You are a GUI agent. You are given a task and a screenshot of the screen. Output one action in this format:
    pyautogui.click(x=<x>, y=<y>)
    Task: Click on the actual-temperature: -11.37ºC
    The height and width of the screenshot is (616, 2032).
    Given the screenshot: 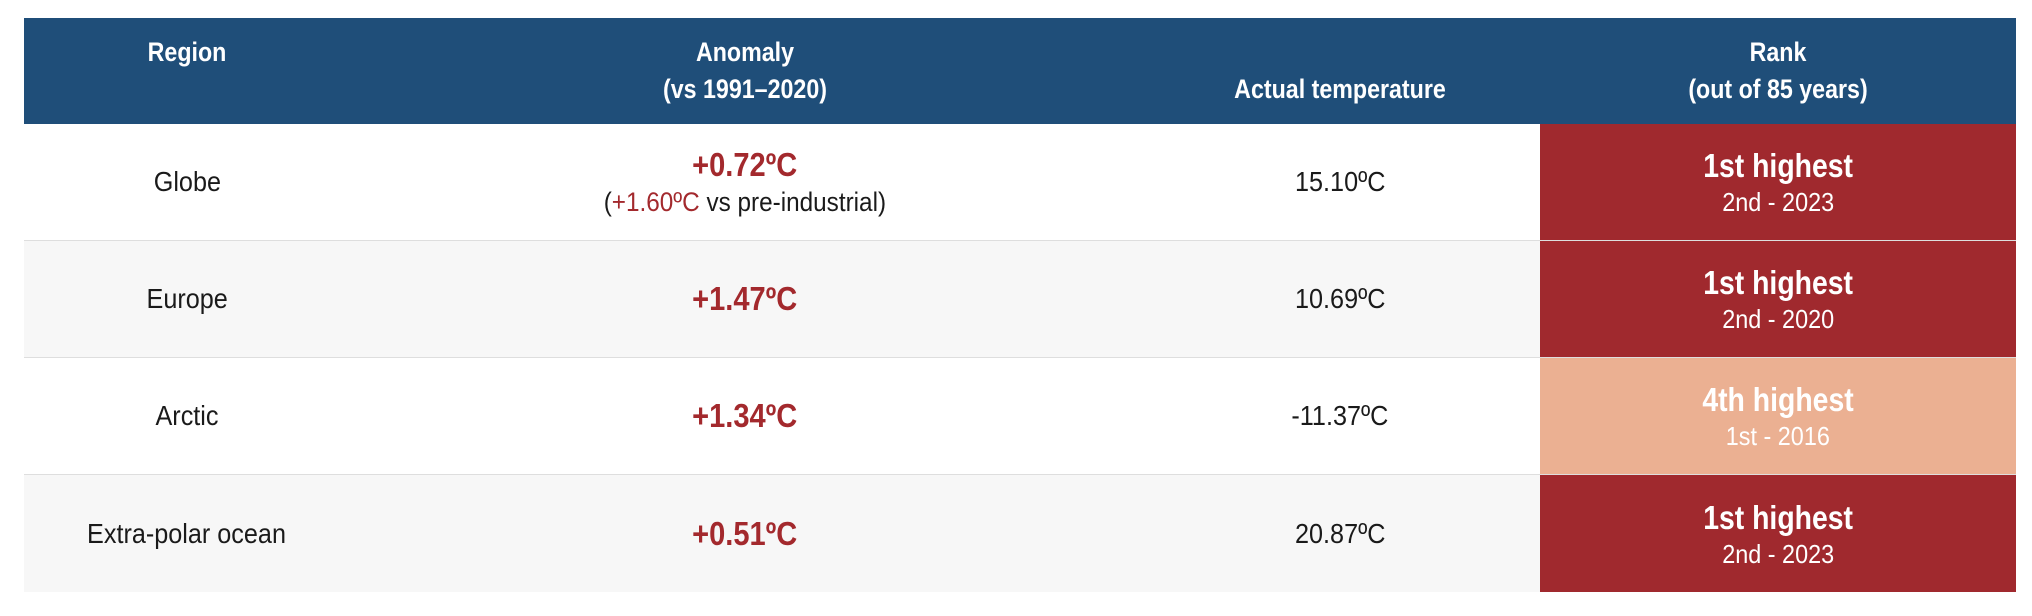 What is the action you would take?
    pyautogui.click(x=1340, y=415)
    